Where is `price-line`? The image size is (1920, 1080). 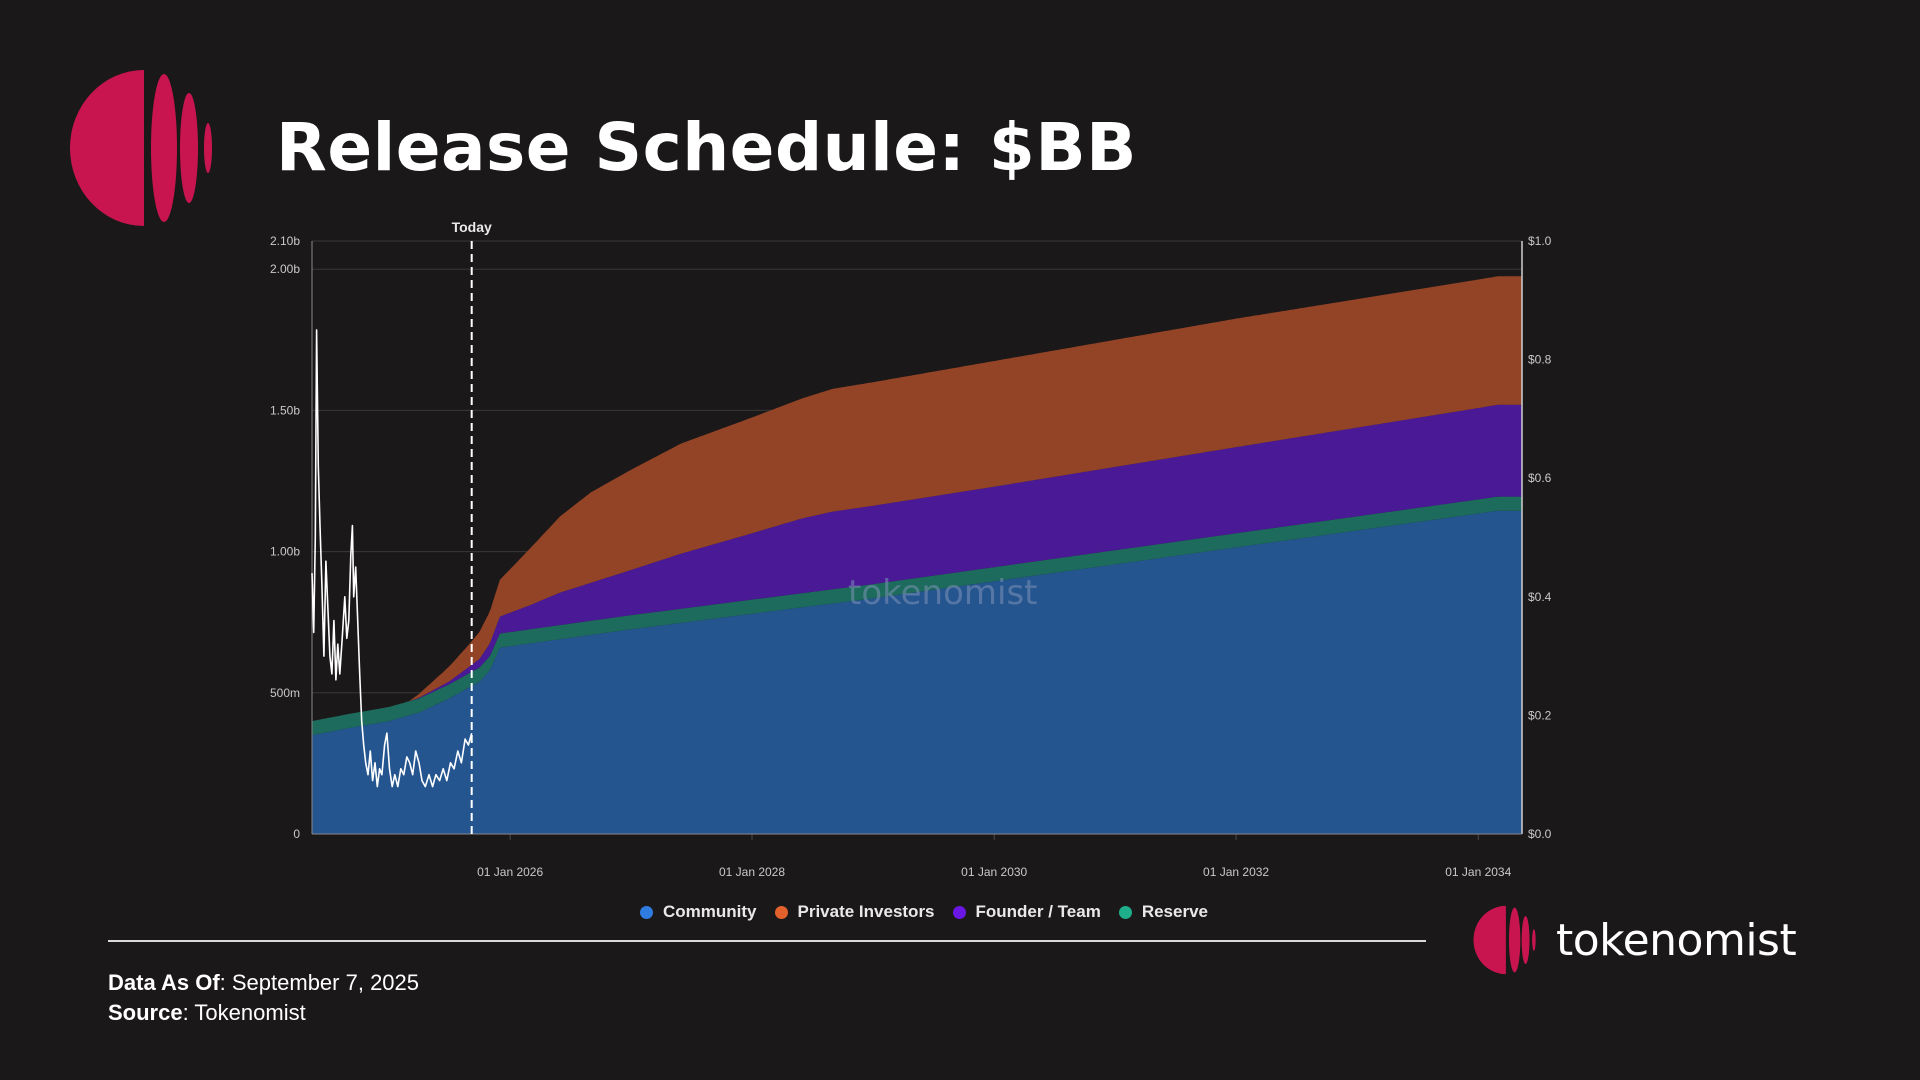
price-line is located at coordinates (392, 558).